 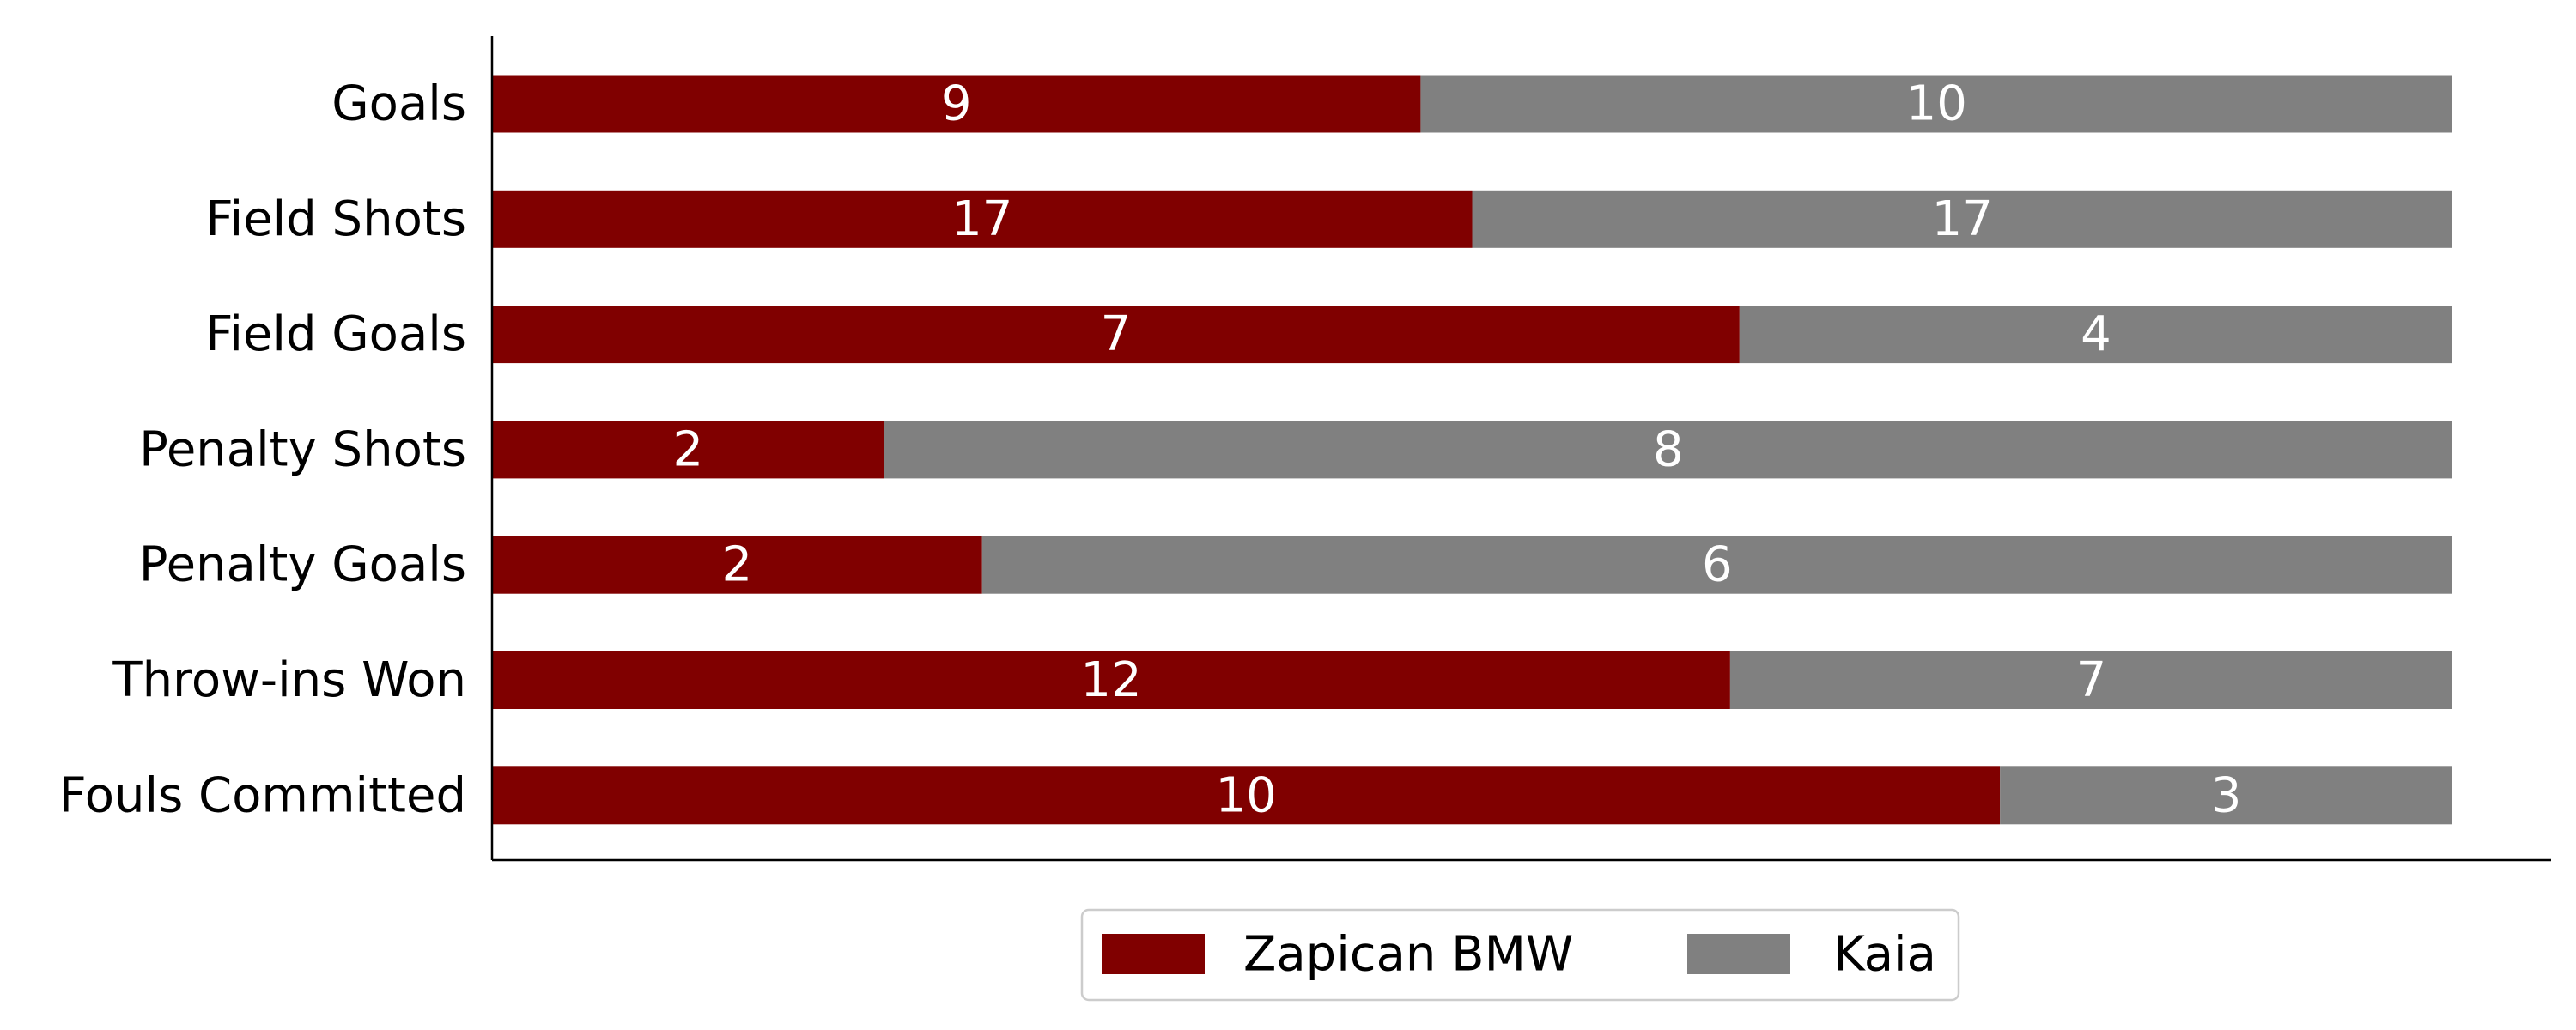 I want to click on y-tick-label: Goals, so click(x=399, y=104).